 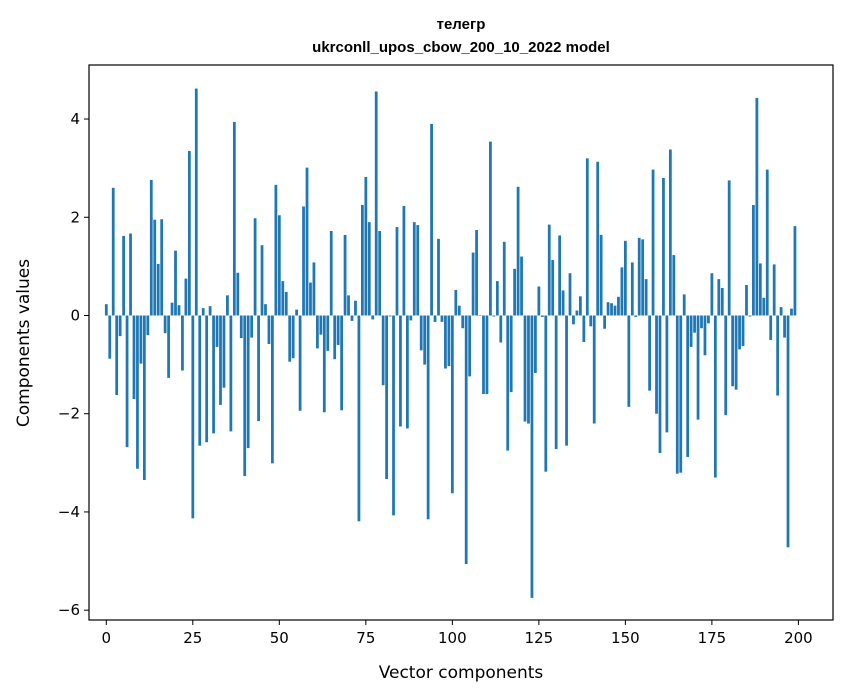 I want to click on y-tick-label: 2, so click(x=75, y=217).